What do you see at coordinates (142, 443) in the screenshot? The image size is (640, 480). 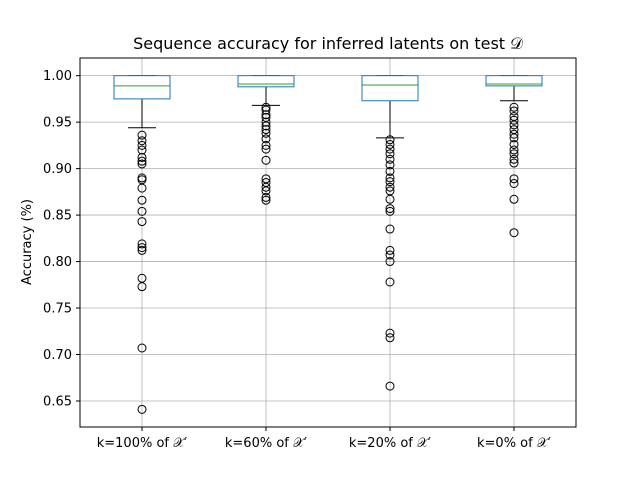 I see `x-tick-label: k=100% of 𝒳′` at bounding box center [142, 443].